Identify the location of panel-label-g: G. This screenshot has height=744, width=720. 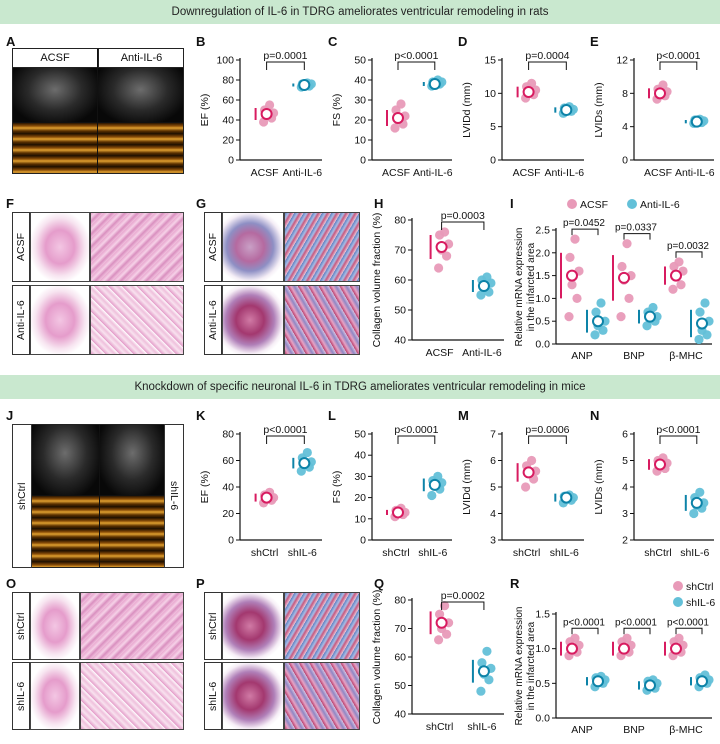
(201, 203).